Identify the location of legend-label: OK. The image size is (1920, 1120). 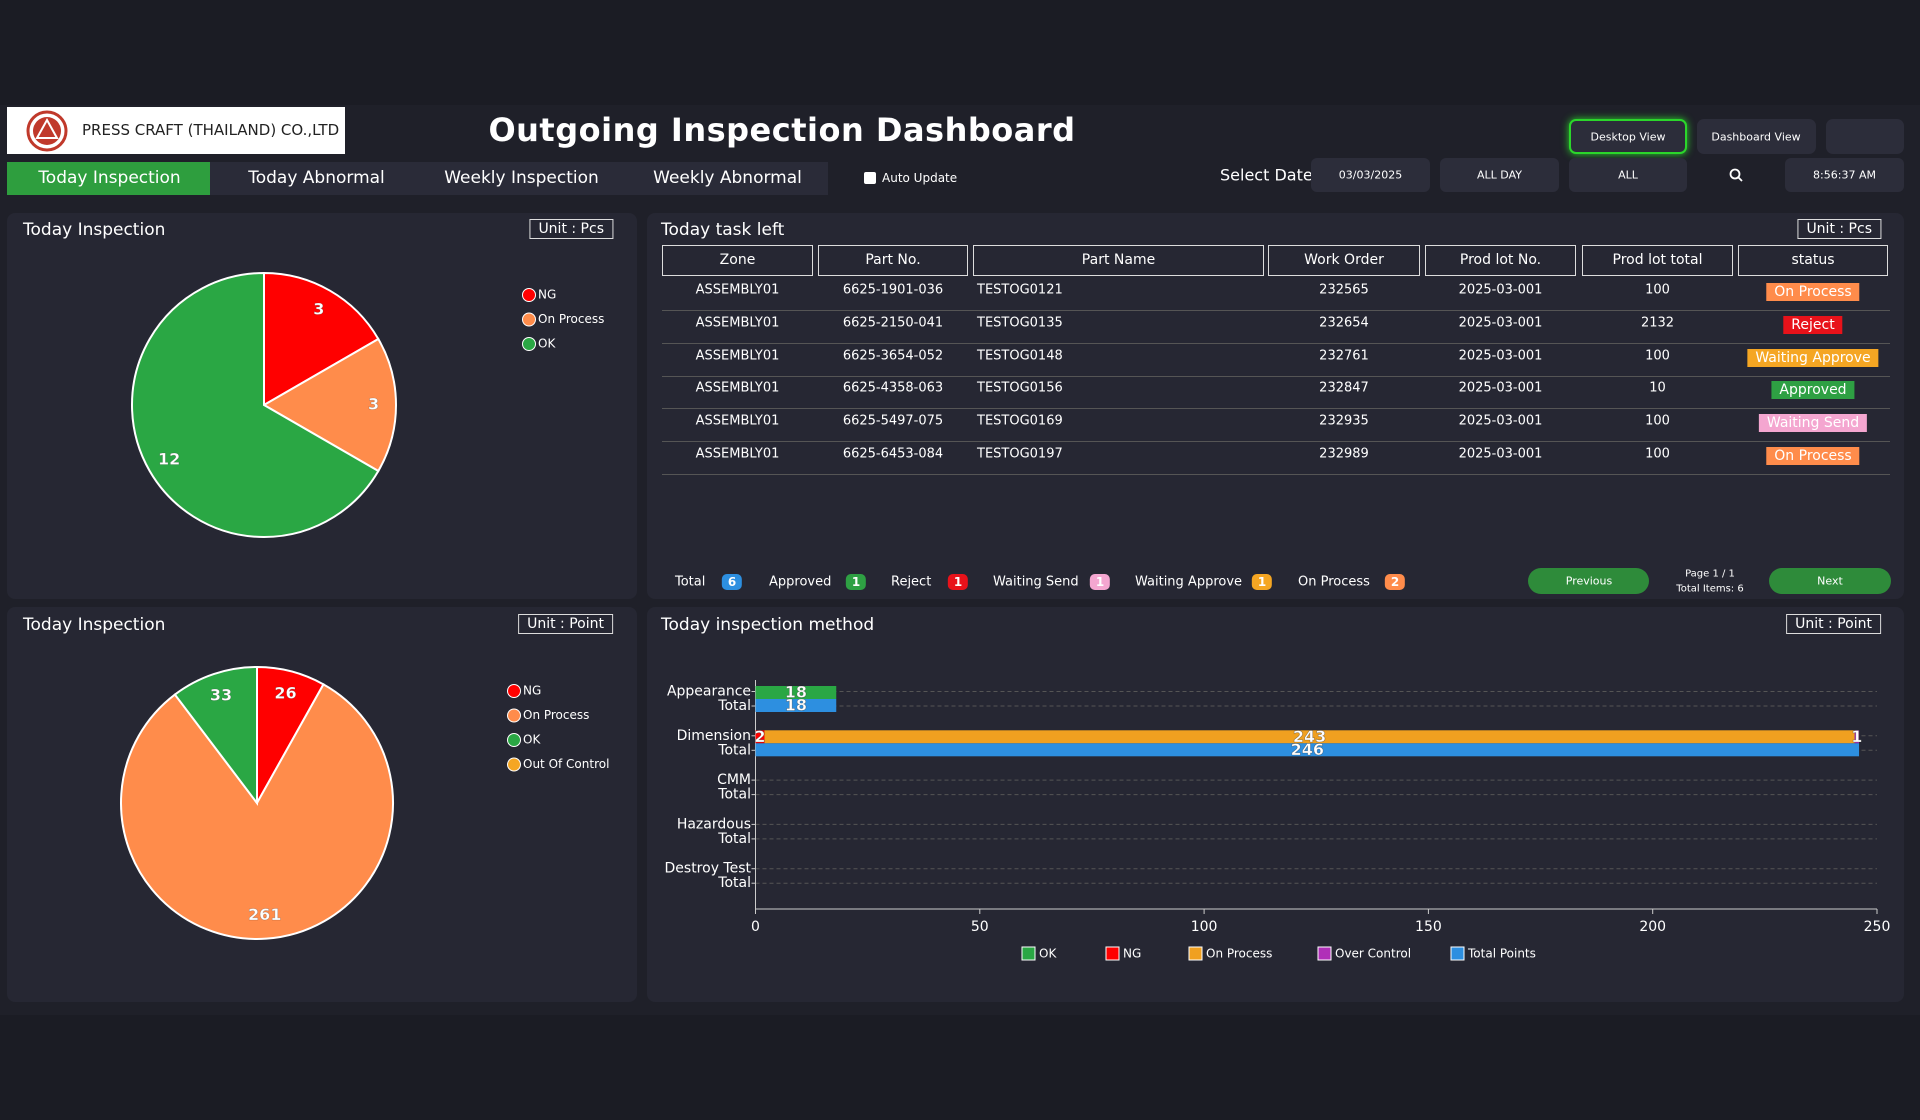
(532, 740).